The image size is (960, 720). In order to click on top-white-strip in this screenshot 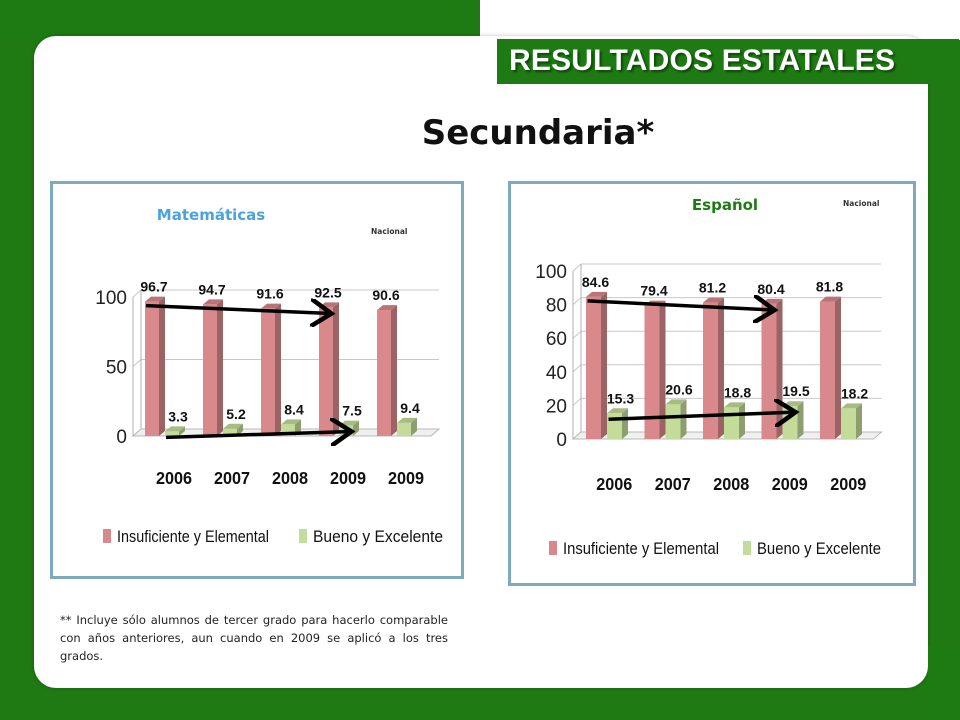, I will do `click(720, 20)`.